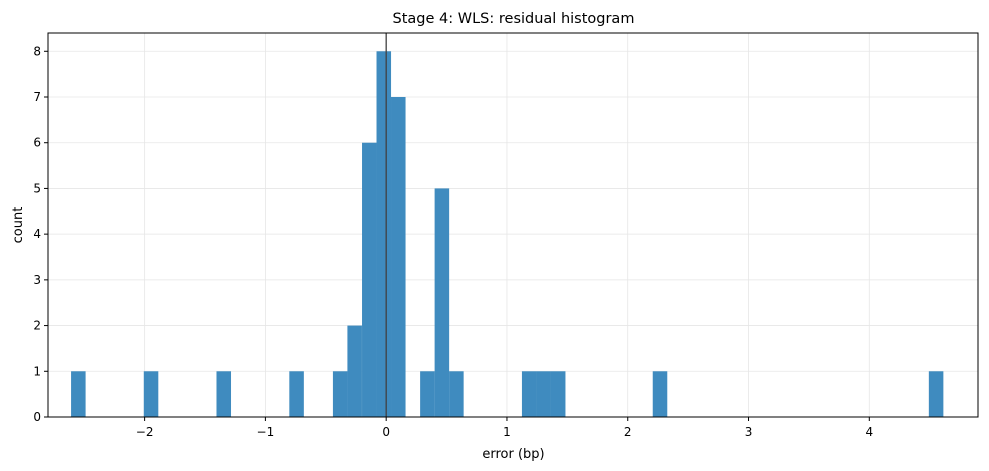 The width and height of the screenshot is (989, 471). What do you see at coordinates (37, 188) in the screenshot?
I see `y-tick-label: 5` at bounding box center [37, 188].